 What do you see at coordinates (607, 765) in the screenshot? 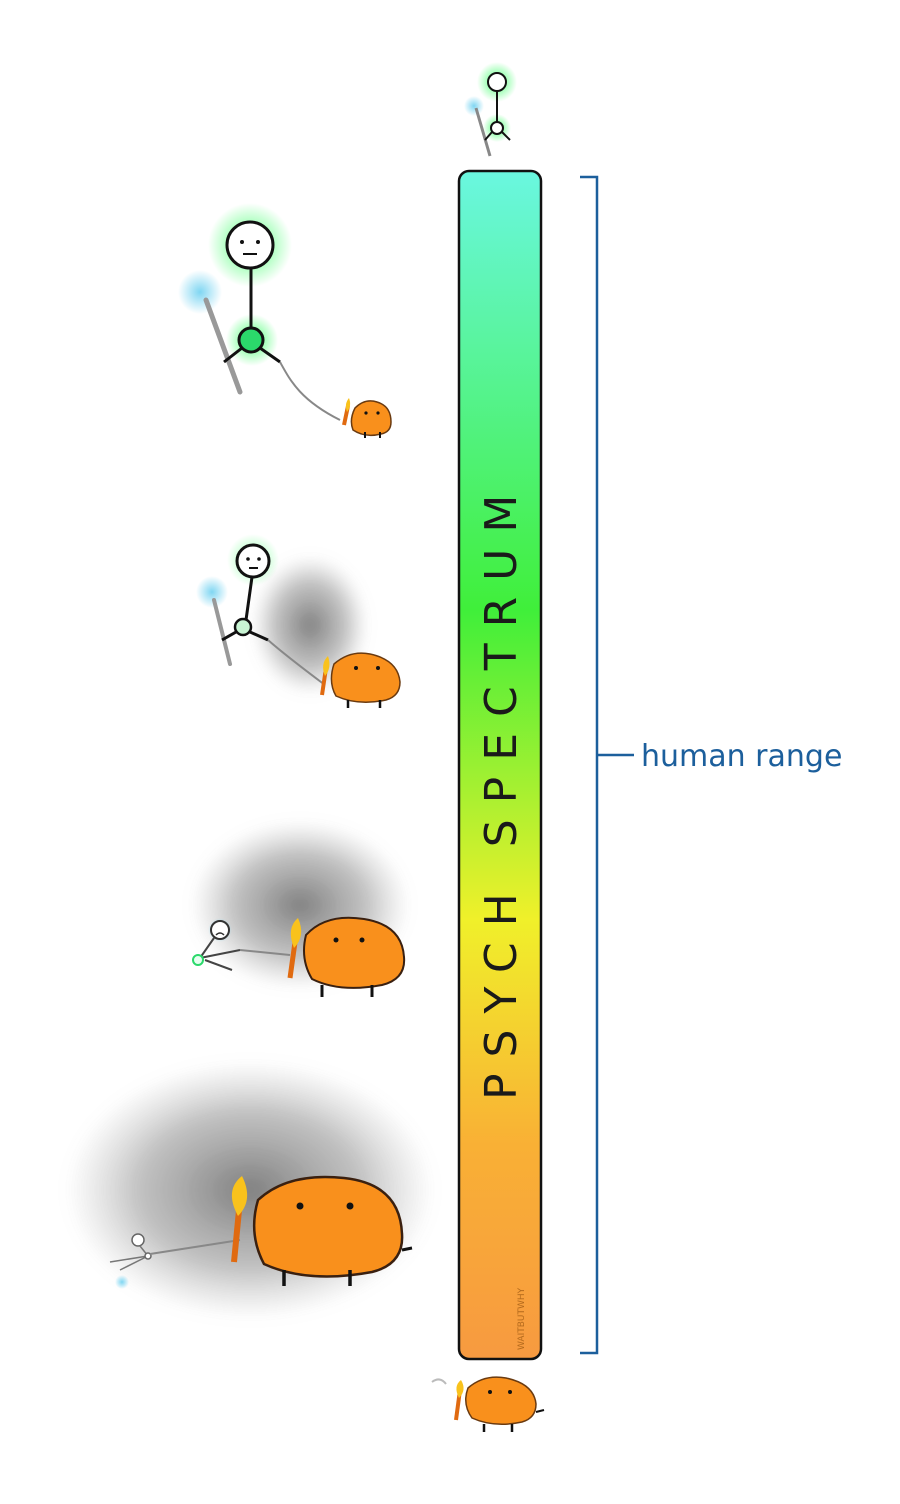
I see `human-range-bracket` at bounding box center [607, 765].